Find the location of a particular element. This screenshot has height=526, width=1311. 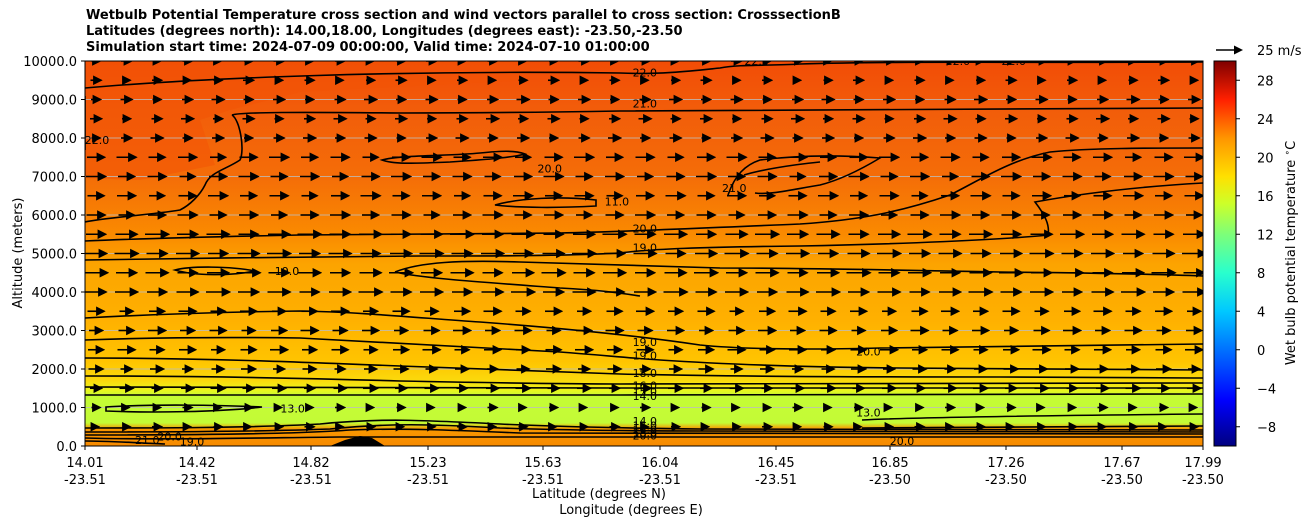

colorbar-tick-label: 16 is located at coordinates (1265, 197).